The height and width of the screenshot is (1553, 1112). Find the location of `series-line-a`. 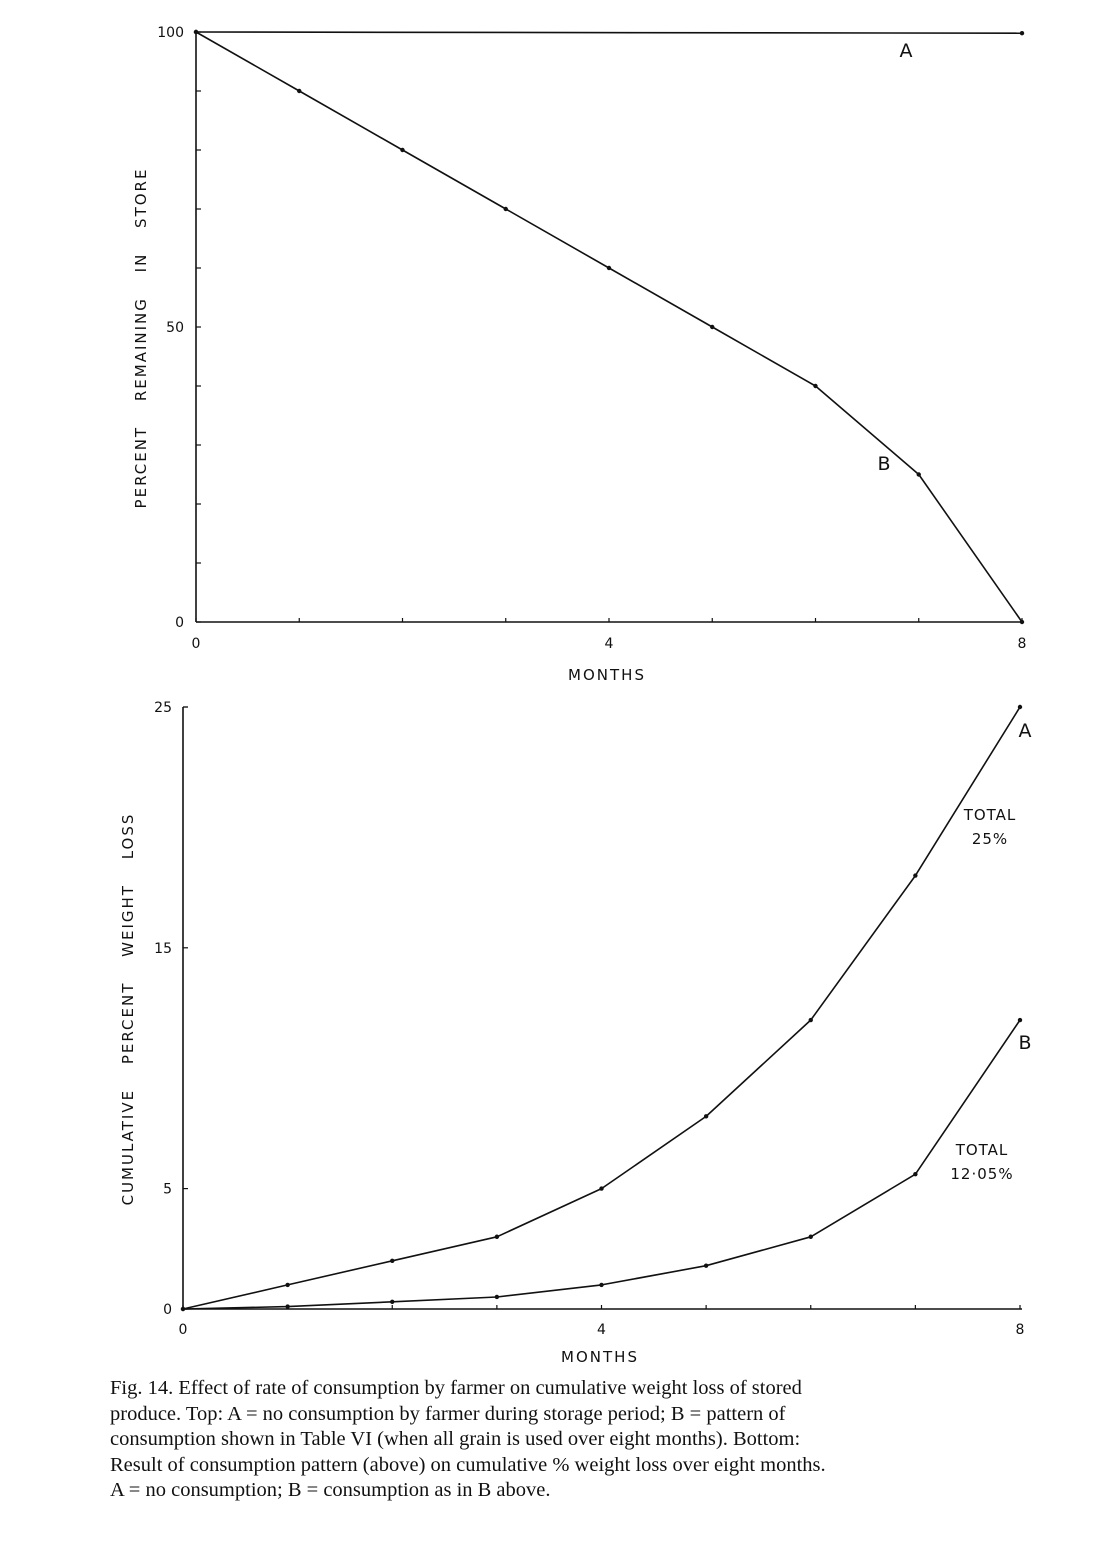

series-line-a is located at coordinates (609, 32).